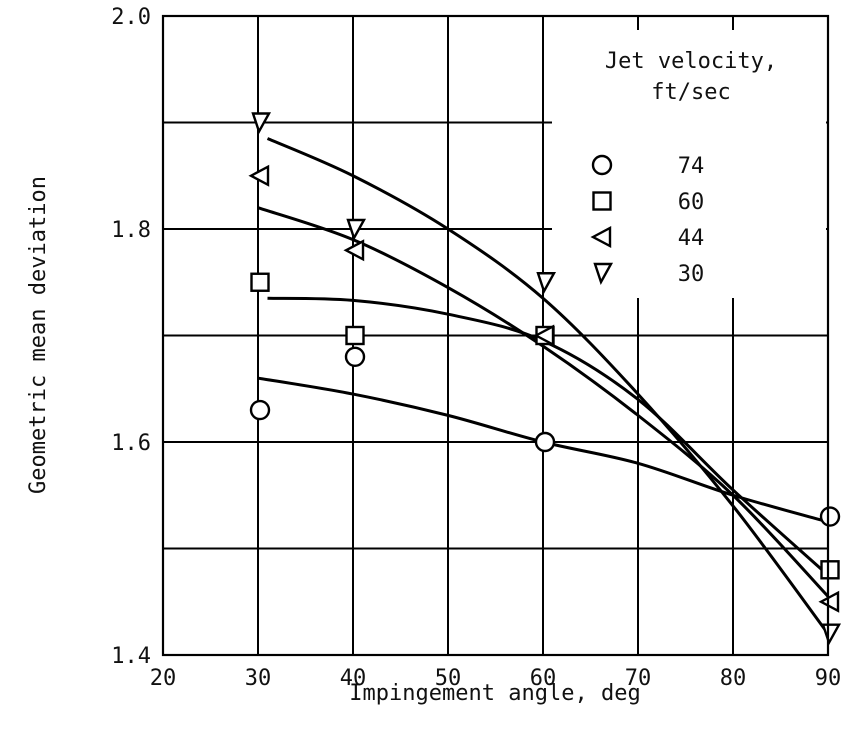 This screenshot has height=742, width=849. I want to click on legend-label-74: 74, so click(691, 166).